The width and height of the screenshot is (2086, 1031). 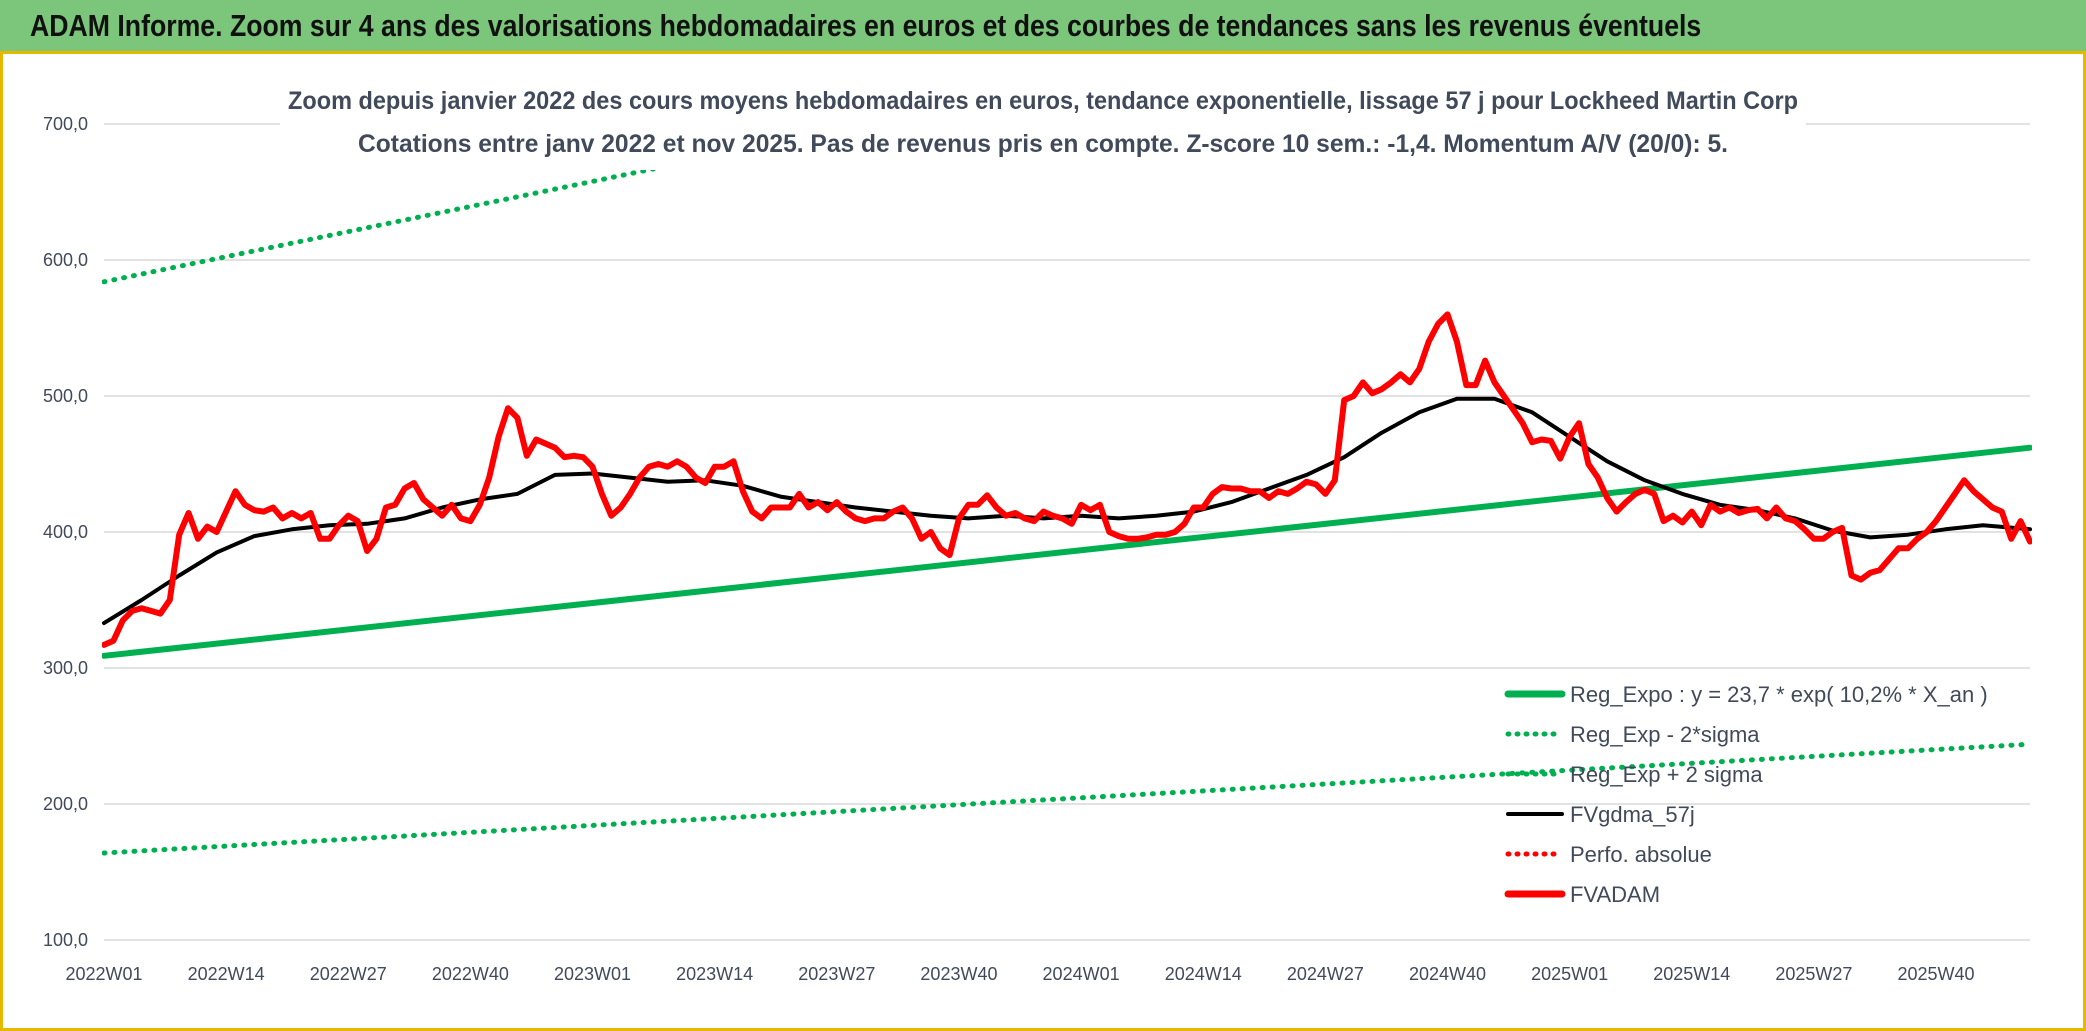 What do you see at coordinates (836, 974) in the screenshot?
I see `x-tick-label: 2023W27` at bounding box center [836, 974].